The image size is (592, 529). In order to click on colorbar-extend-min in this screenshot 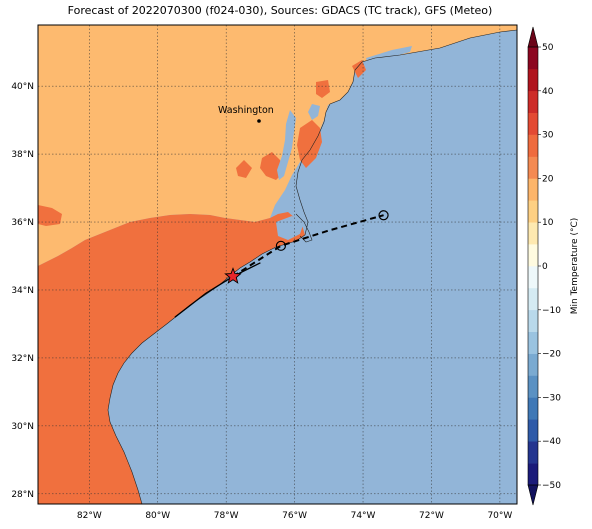, I will do `click(533, 495)`.